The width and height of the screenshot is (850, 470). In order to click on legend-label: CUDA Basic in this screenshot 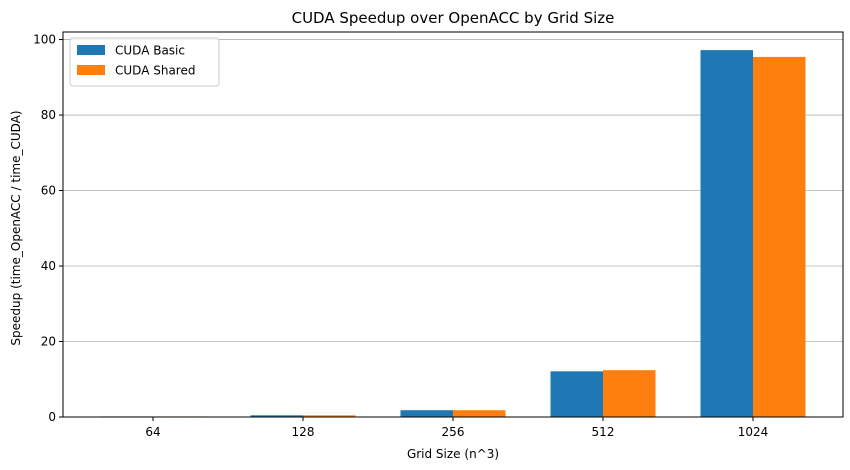, I will do `click(150, 51)`.